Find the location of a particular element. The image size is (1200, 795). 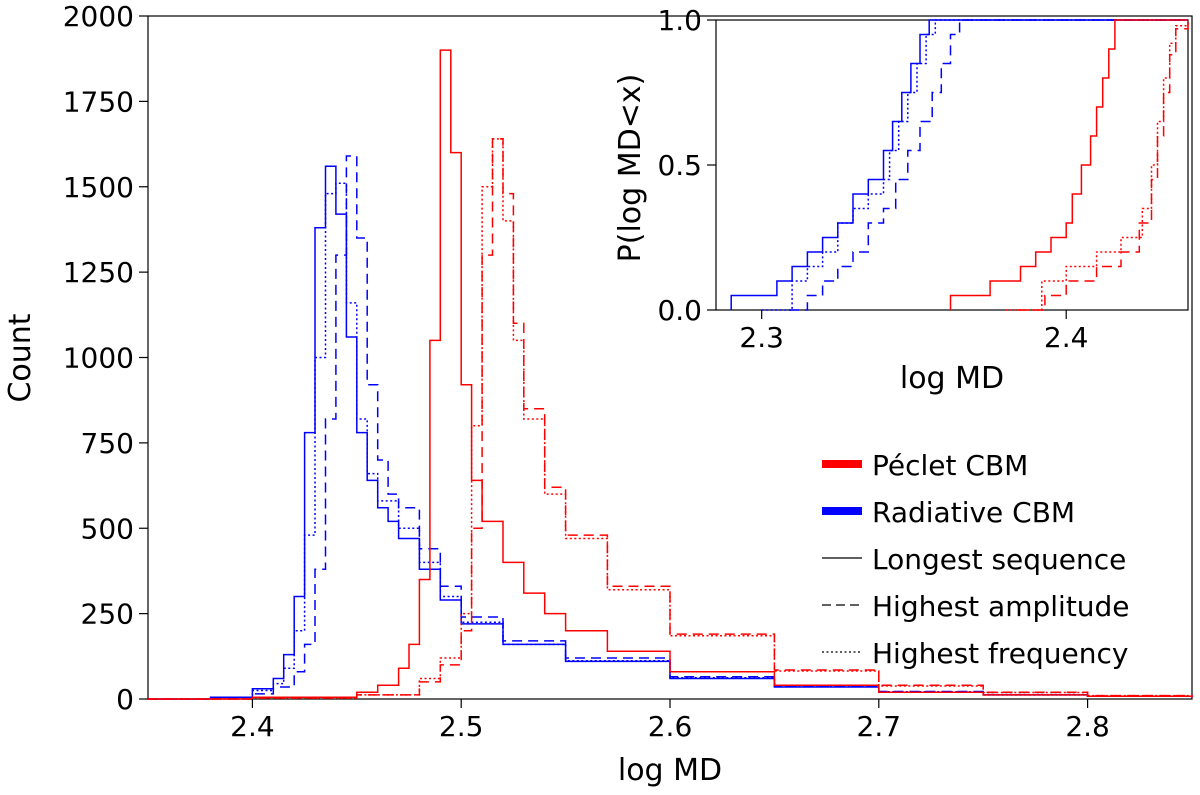

main-y-tick-label: 2000 is located at coordinates (98, 16).